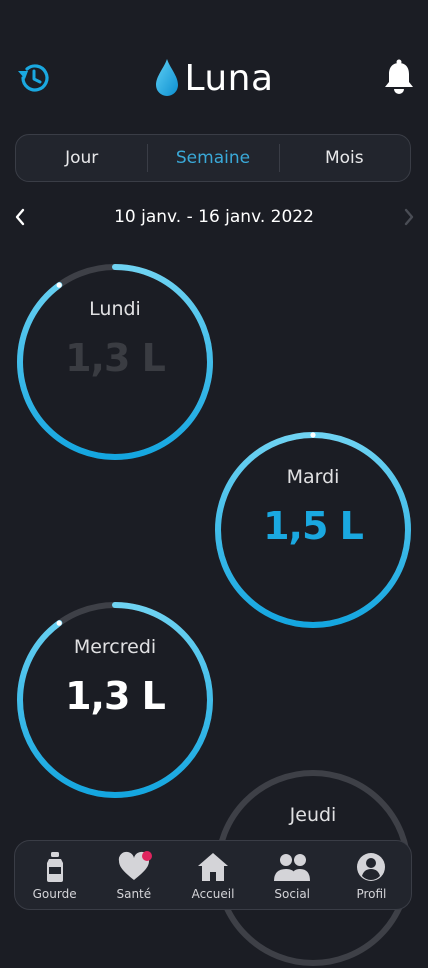  I want to click on date-range-label: 10 janv. - 16 janv. 2022, so click(214, 217).